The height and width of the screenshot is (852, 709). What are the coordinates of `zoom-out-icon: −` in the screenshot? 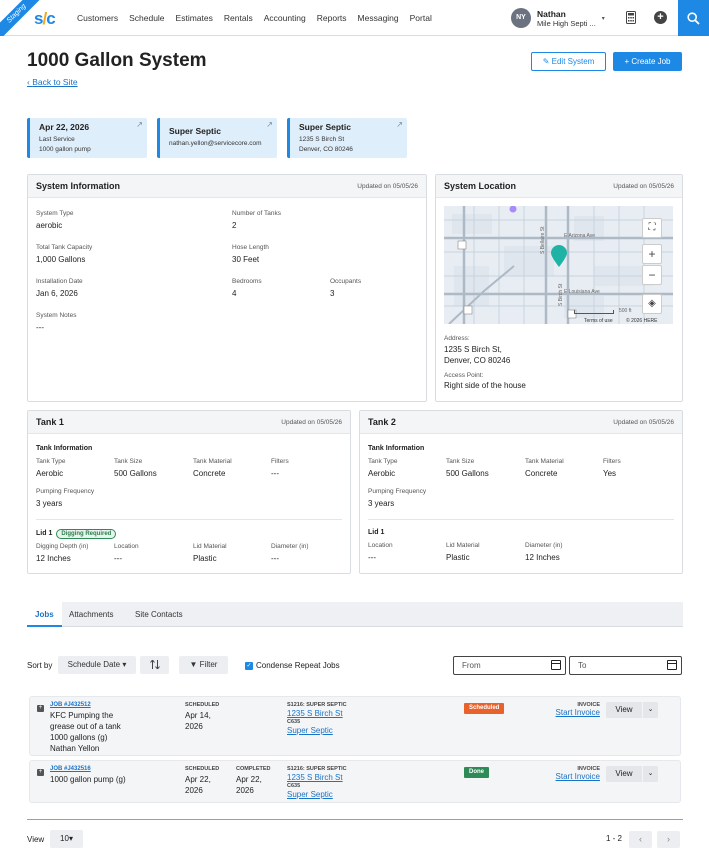 It's located at (652, 275).